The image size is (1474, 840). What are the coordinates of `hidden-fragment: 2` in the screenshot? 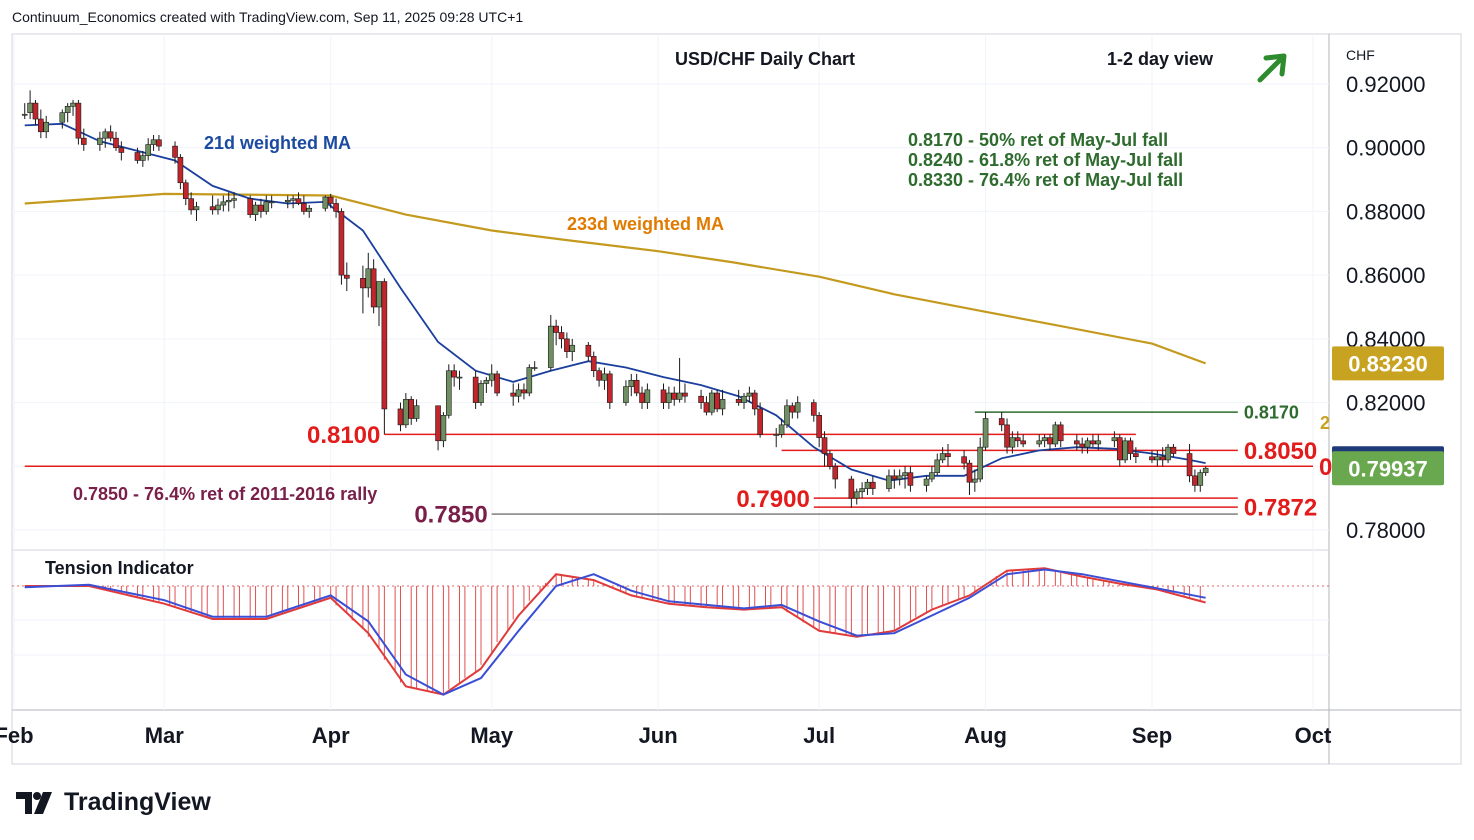 It's located at (1325, 423).